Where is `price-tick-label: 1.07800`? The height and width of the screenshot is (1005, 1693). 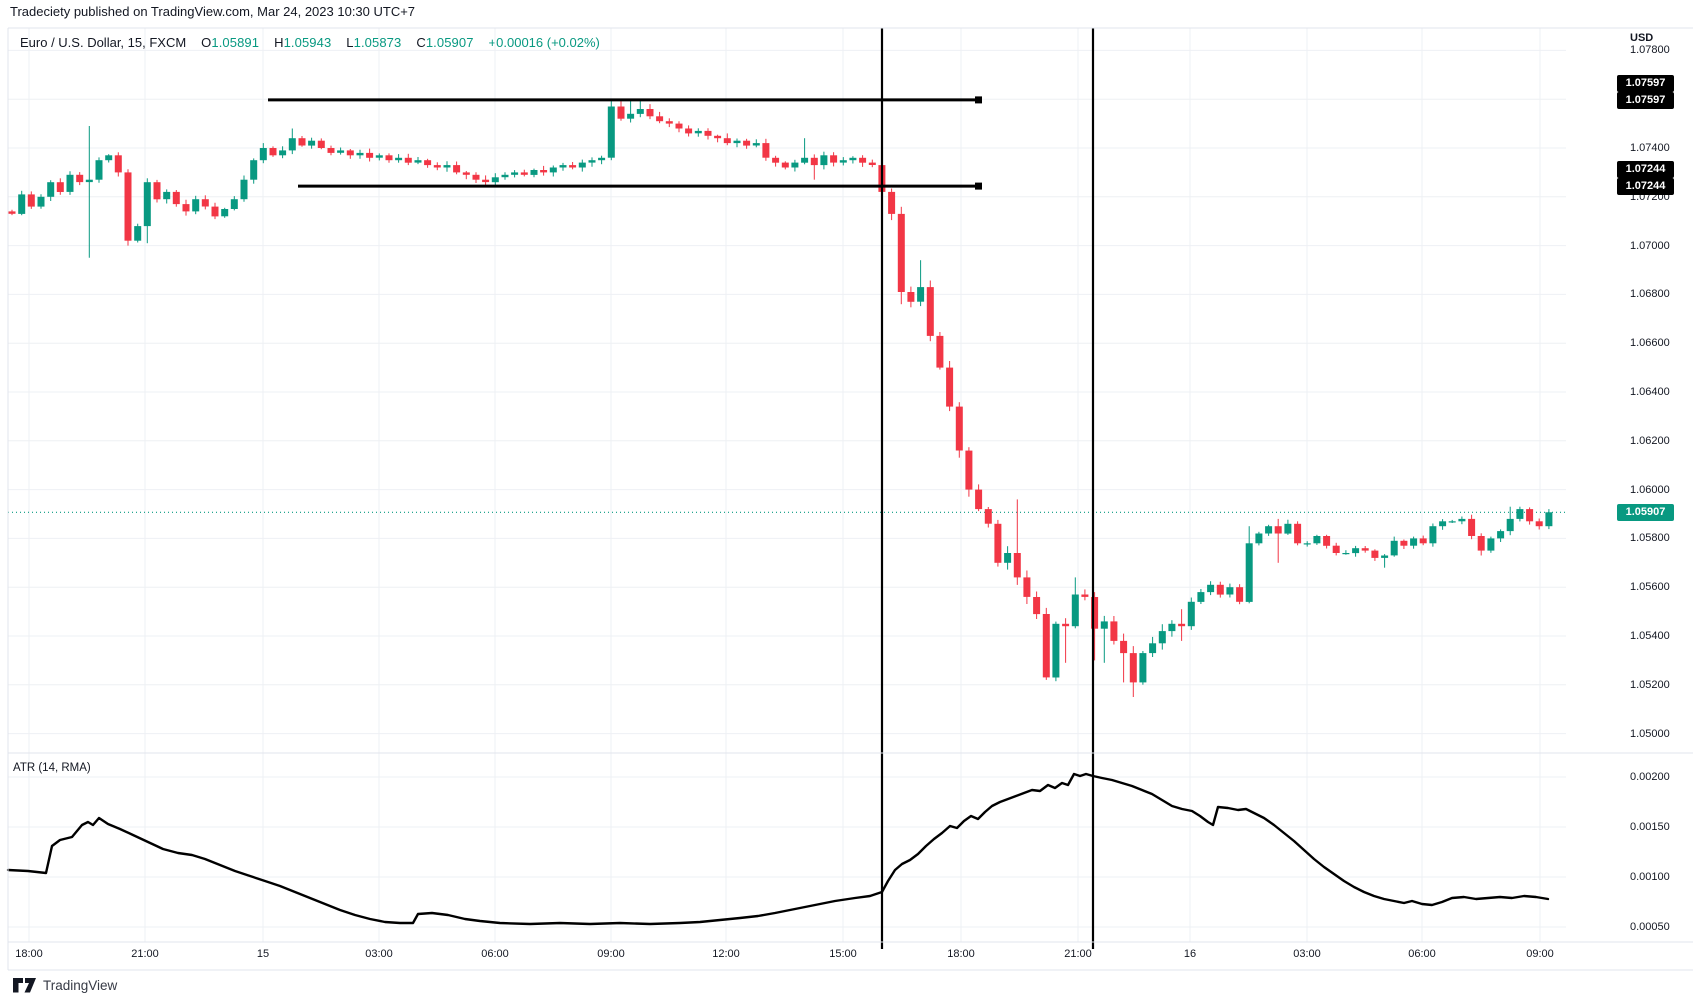
price-tick-label: 1.07800 is located at coordinates (1650, 50).